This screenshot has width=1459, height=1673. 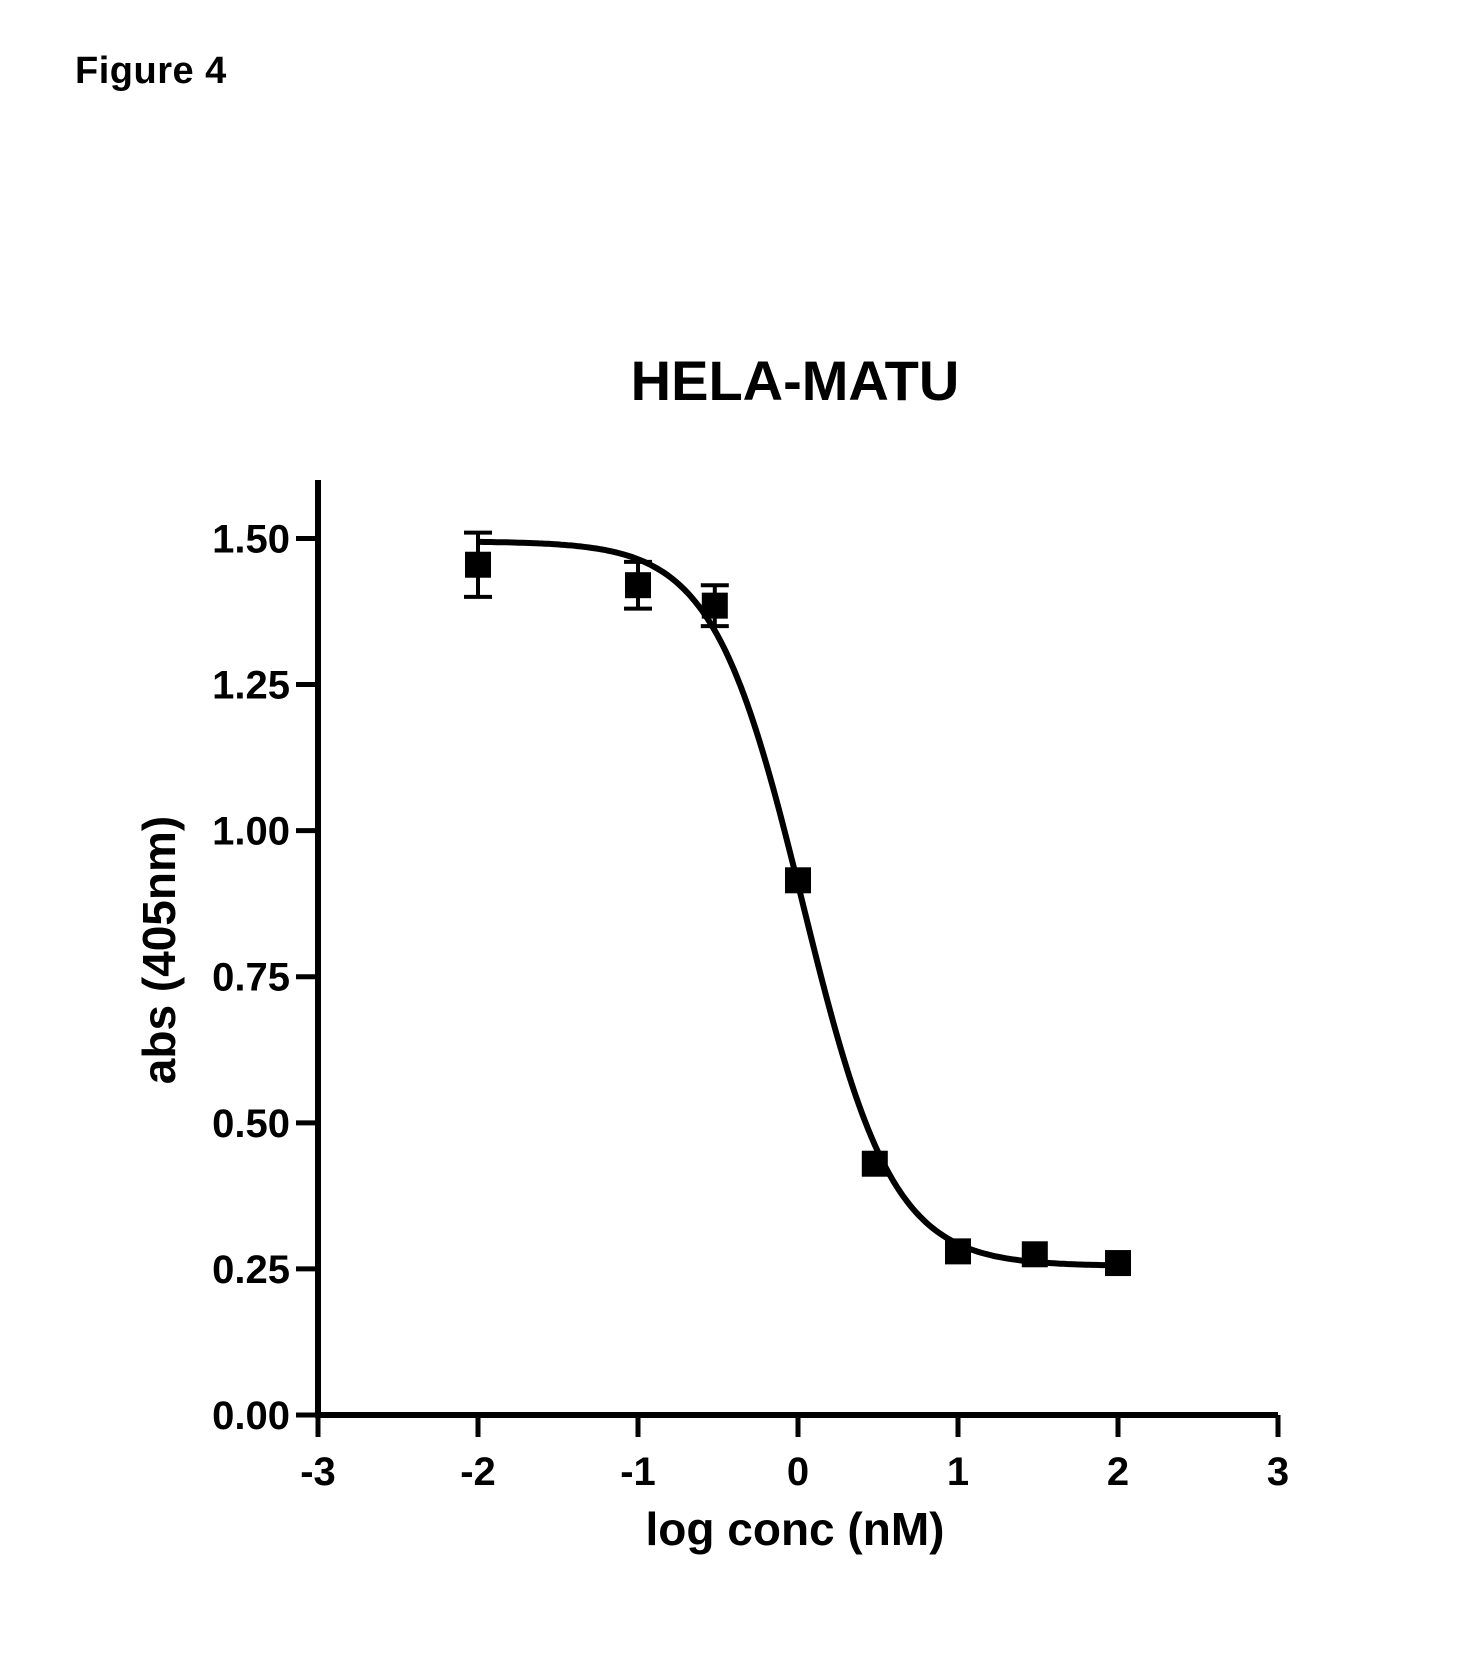 I want to click on x-tick-label: 2, so click(x=1118, y=1472).